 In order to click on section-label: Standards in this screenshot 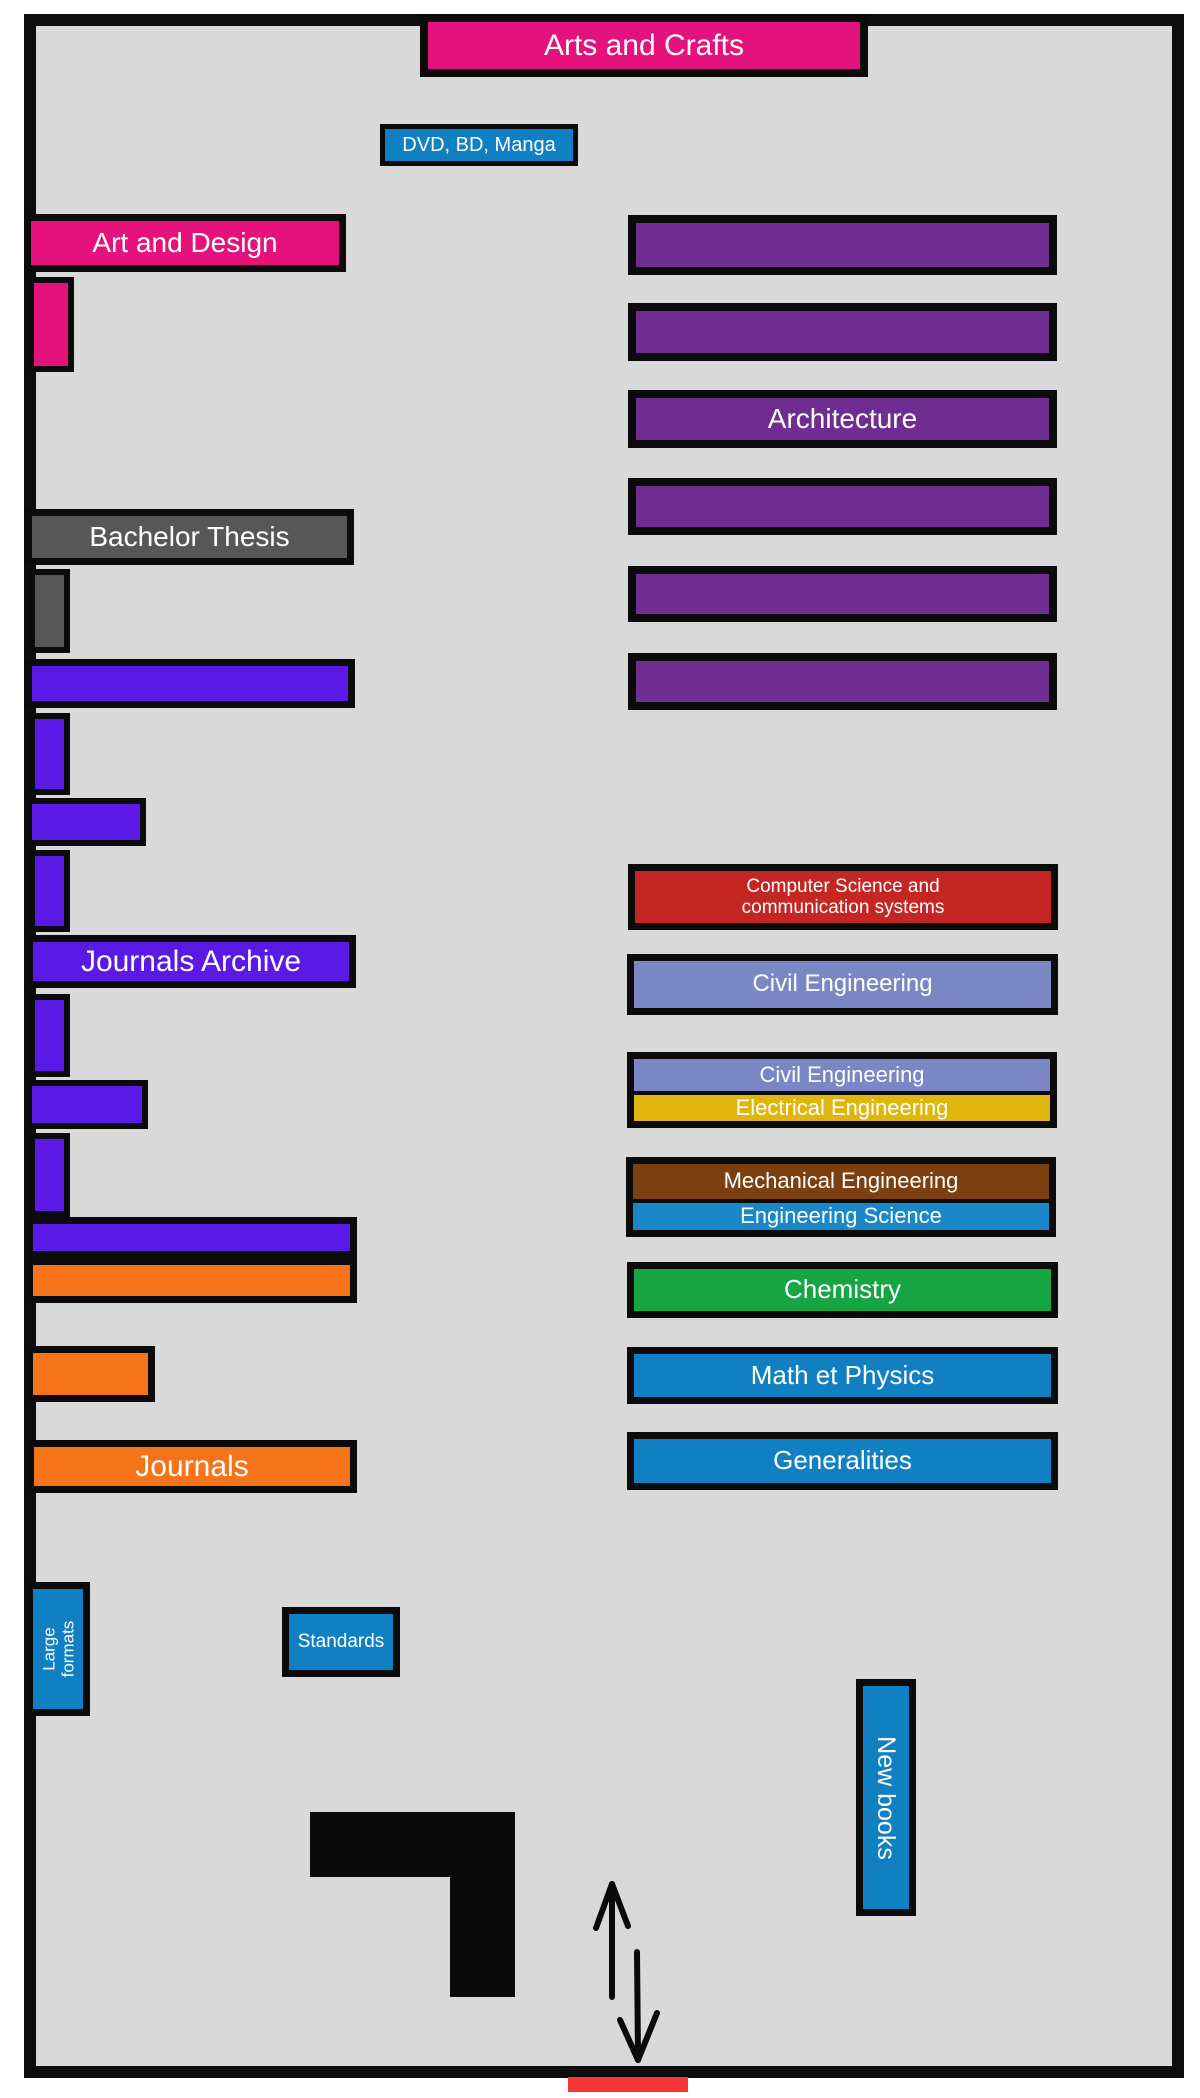, I will do `click(341, 1642)`.